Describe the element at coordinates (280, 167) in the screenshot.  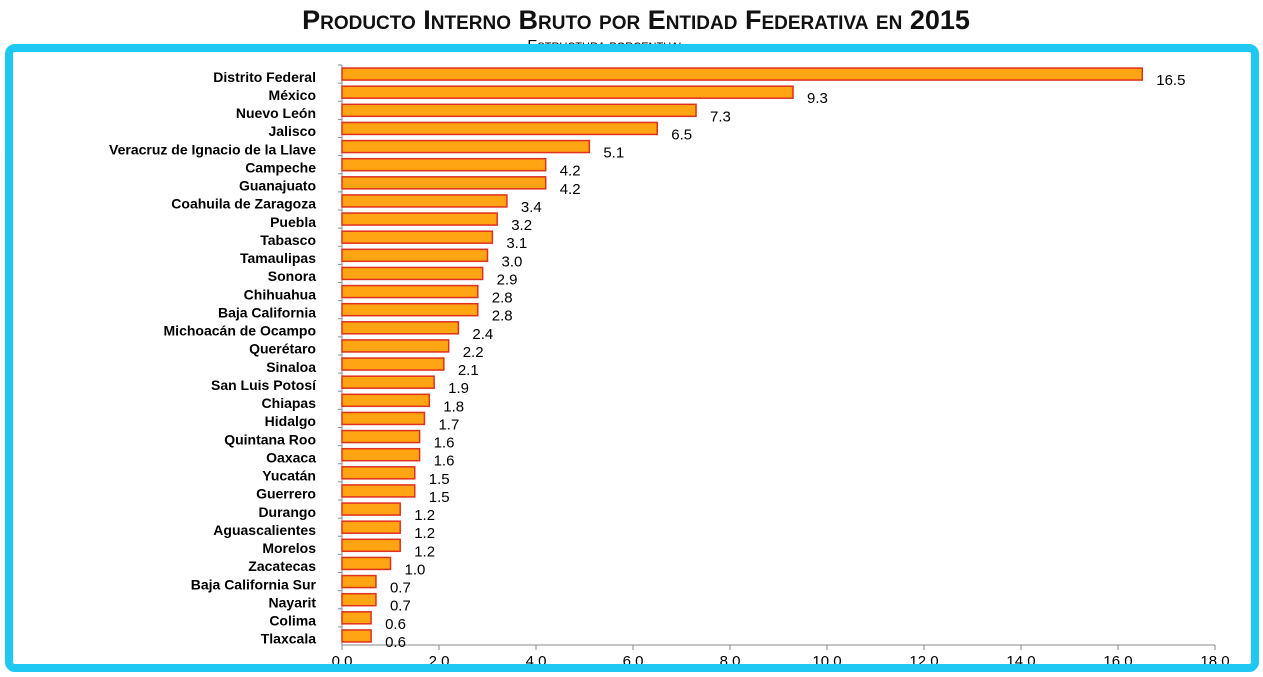
I see `y-tick-label: Campeche` at that location.